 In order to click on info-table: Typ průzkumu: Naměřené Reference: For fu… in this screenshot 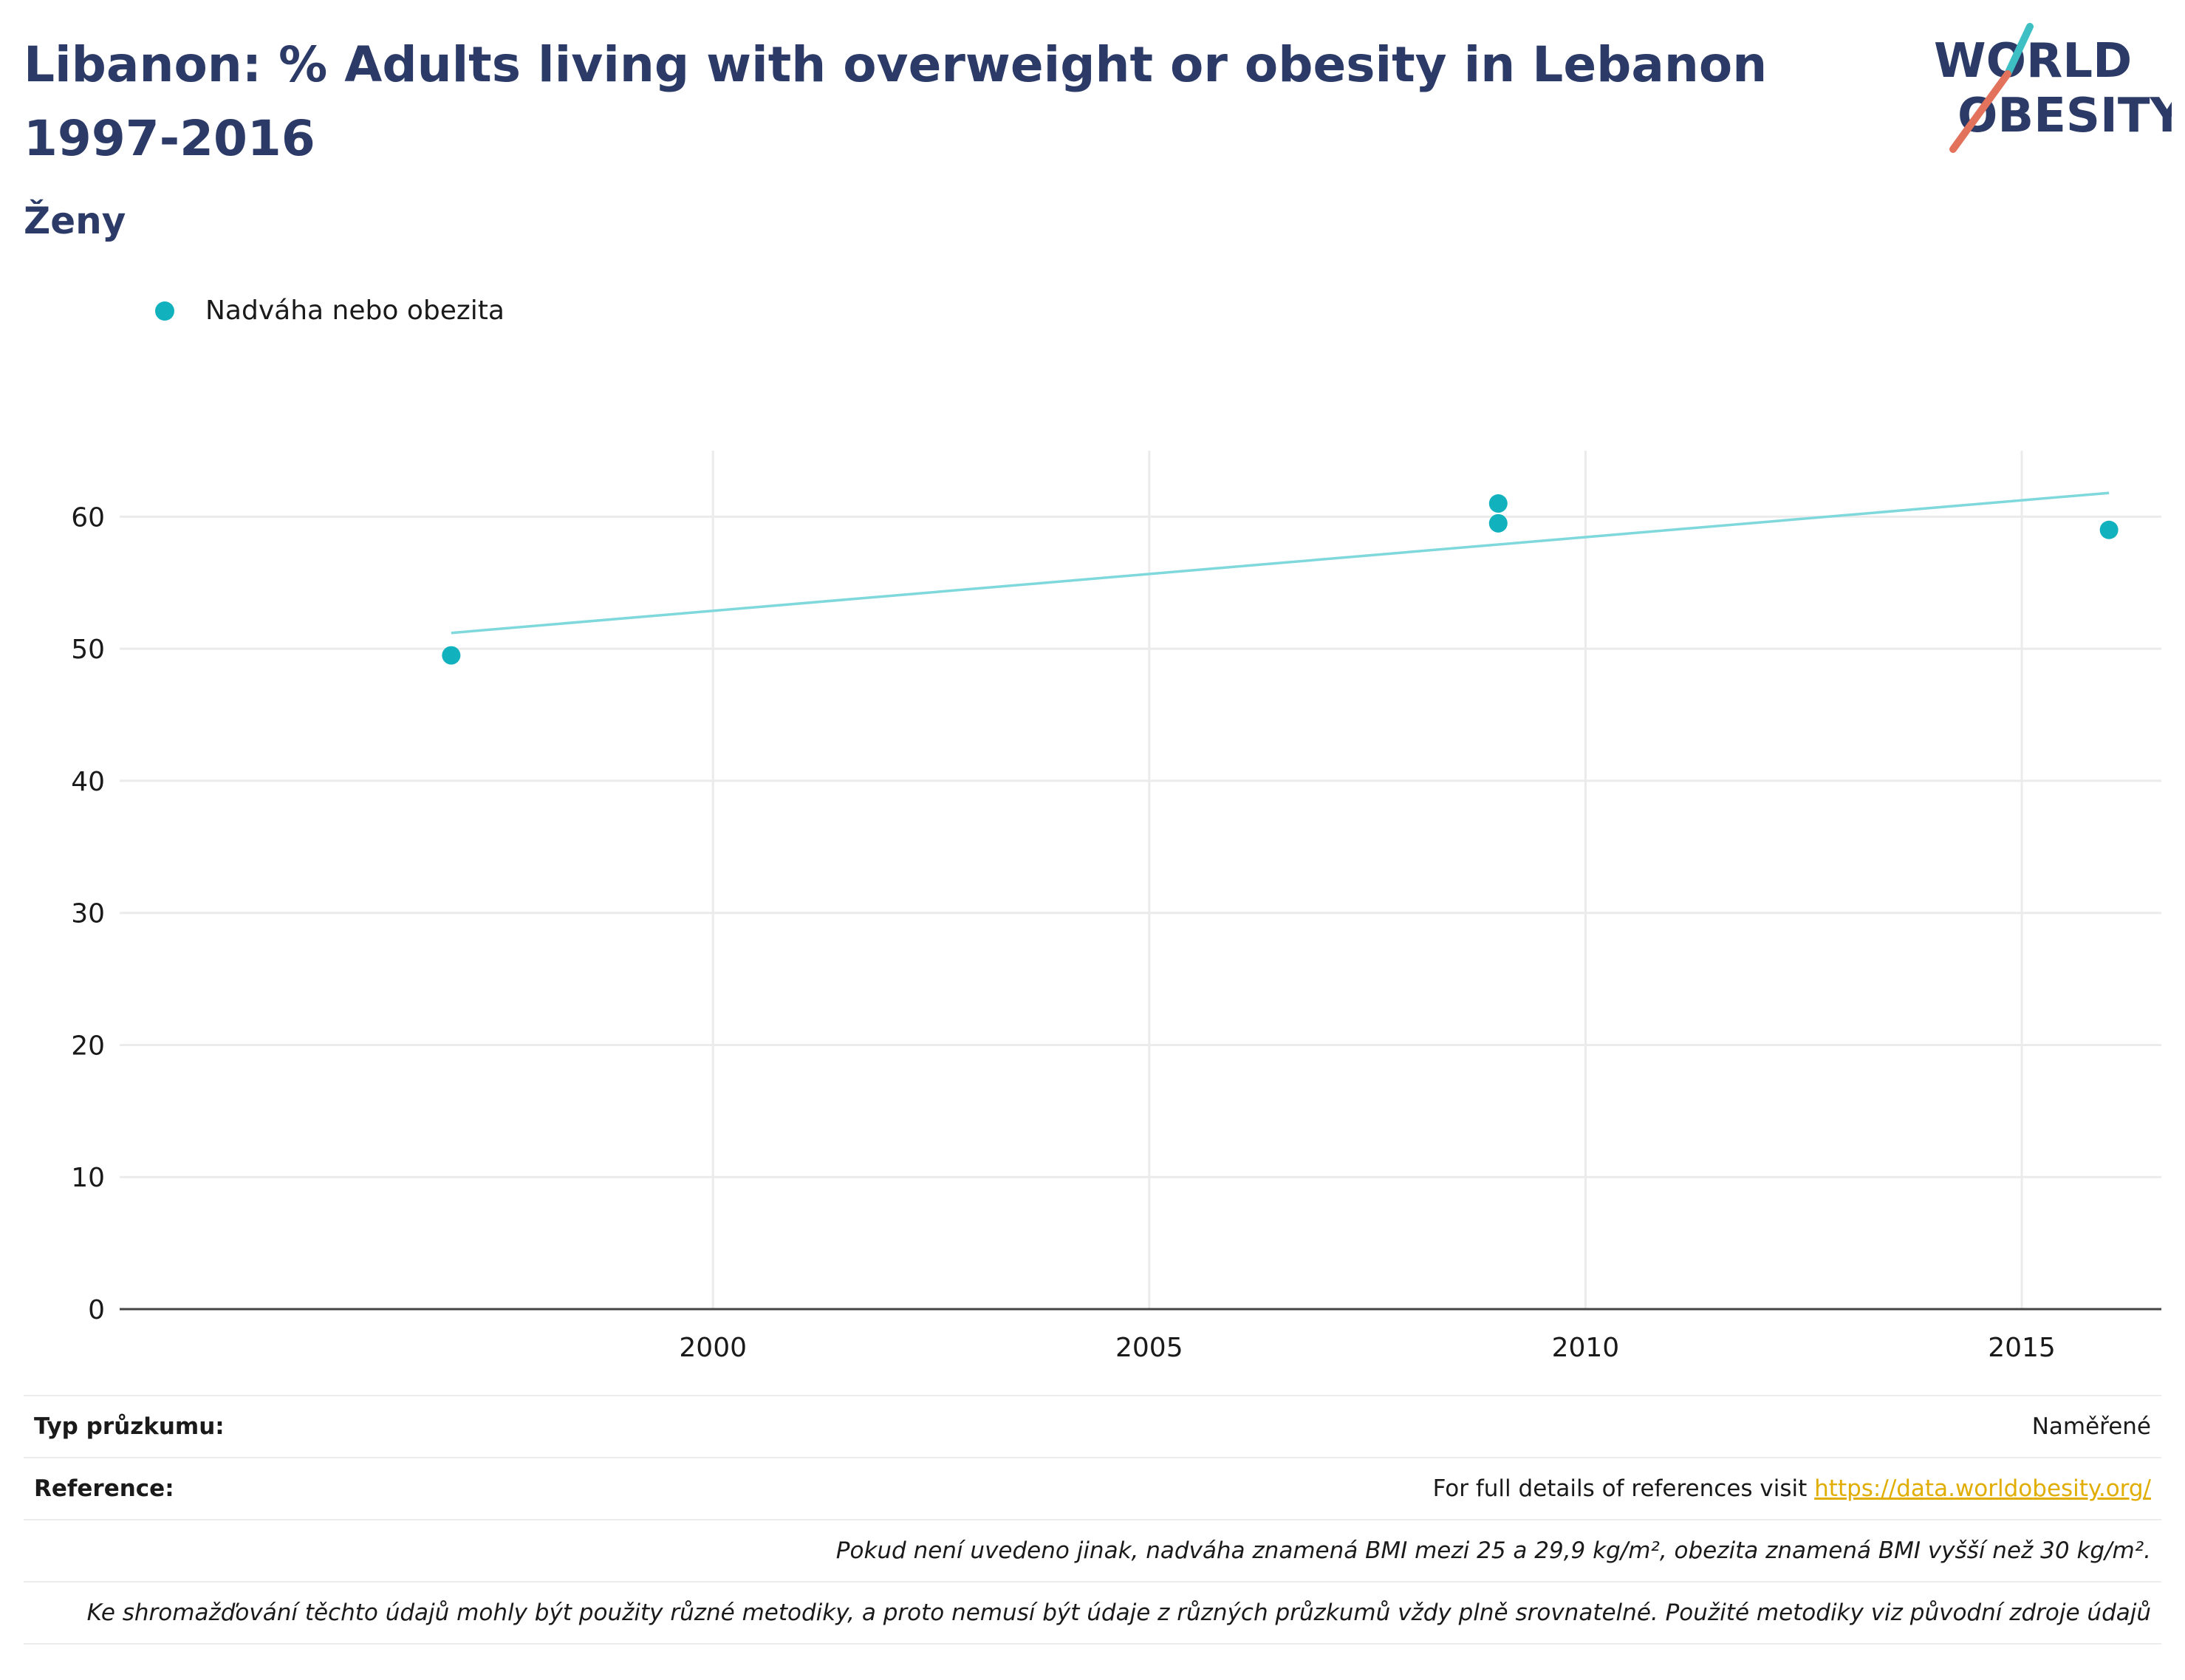, I will do `click(1092, 1520)`.